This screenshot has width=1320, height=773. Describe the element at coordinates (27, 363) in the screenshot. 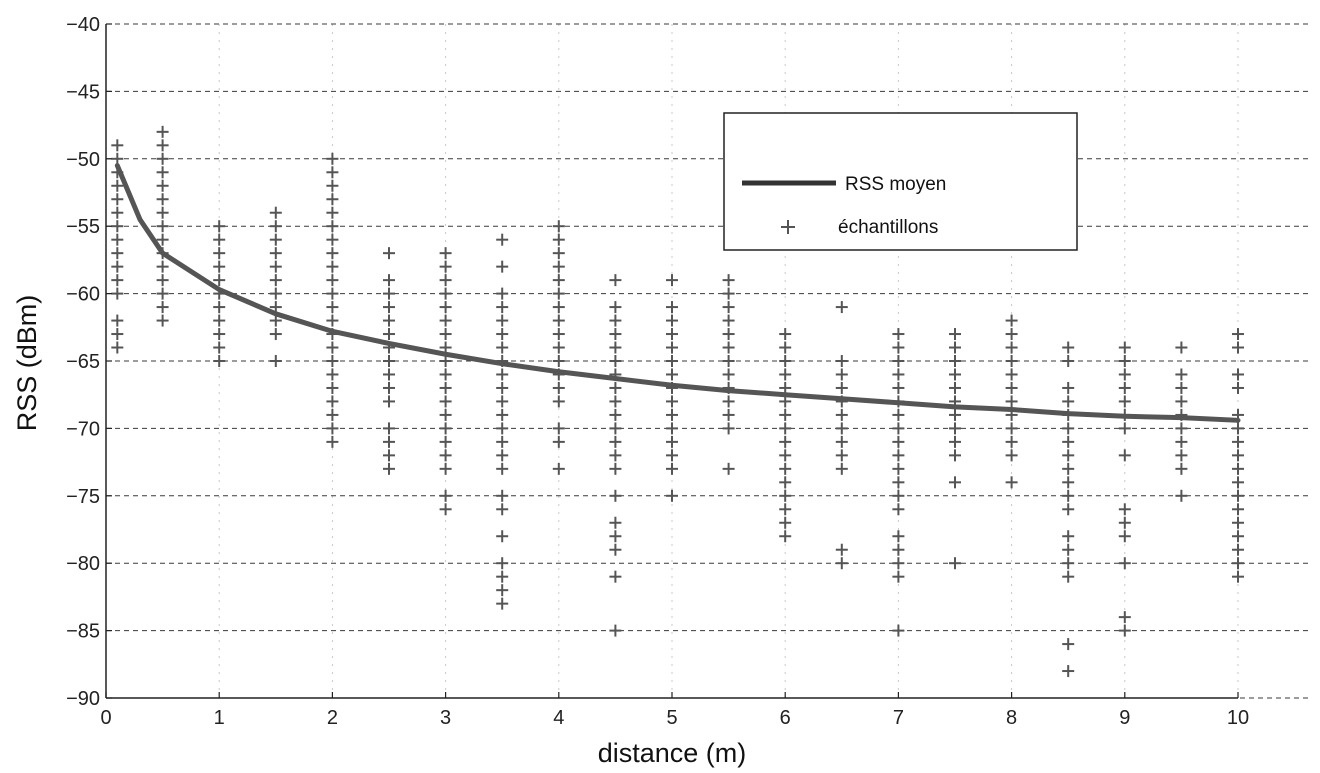

I see `y-axis-title: RSS (dBm)` at that location.